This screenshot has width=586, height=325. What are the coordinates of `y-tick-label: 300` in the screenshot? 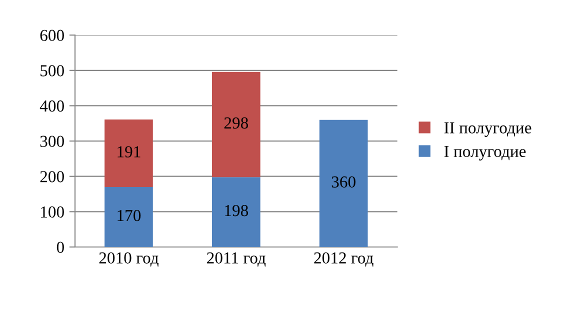 It's located at (52, 141).